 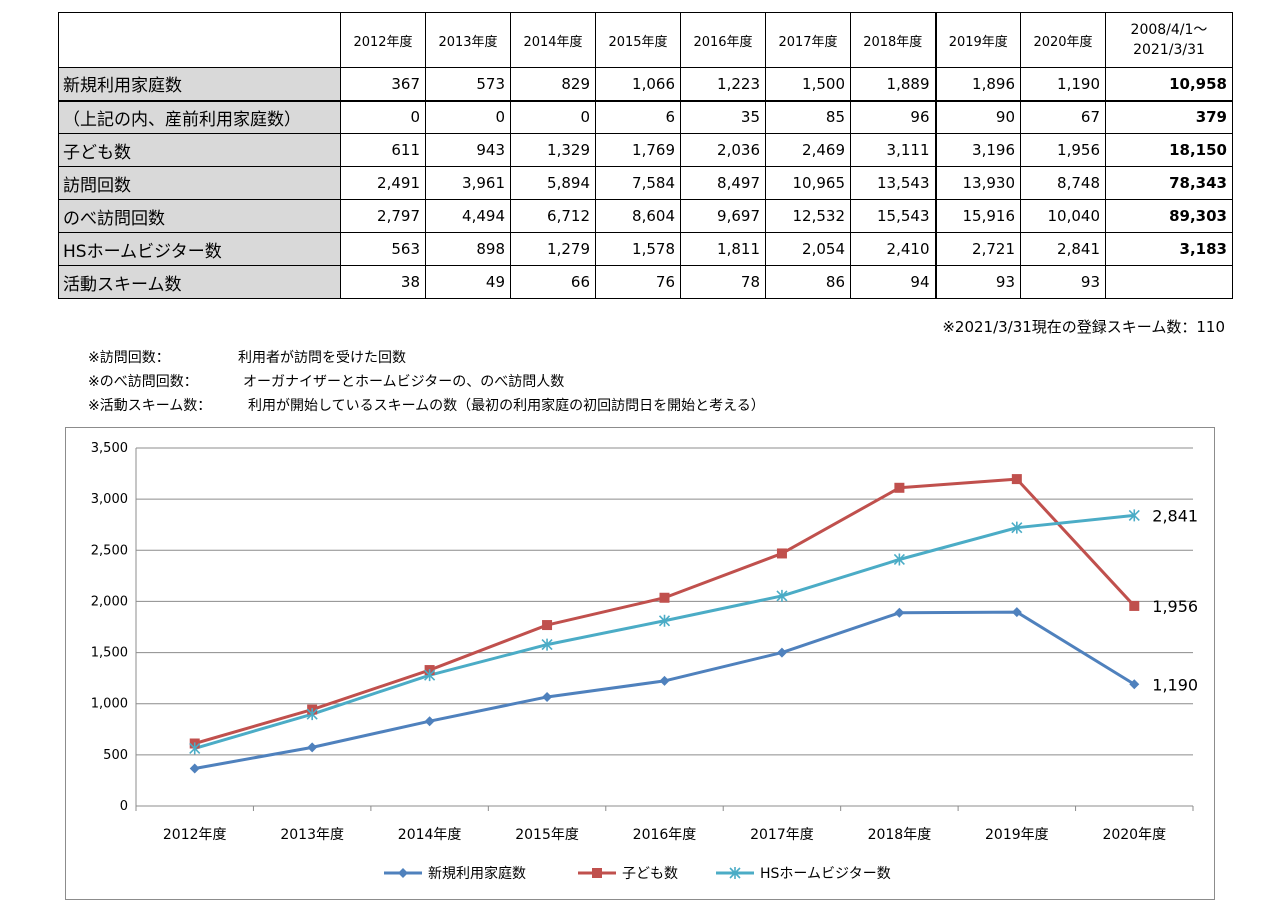 What do you see at coordinates (1169, 249) in the screenshot?
I see `total-cell: 3,183` at bounding box center [1169, 249].